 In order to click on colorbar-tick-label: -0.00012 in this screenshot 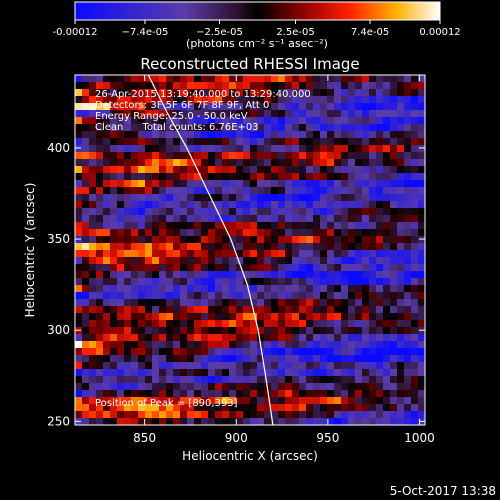, I will do `click(75, 32)`.